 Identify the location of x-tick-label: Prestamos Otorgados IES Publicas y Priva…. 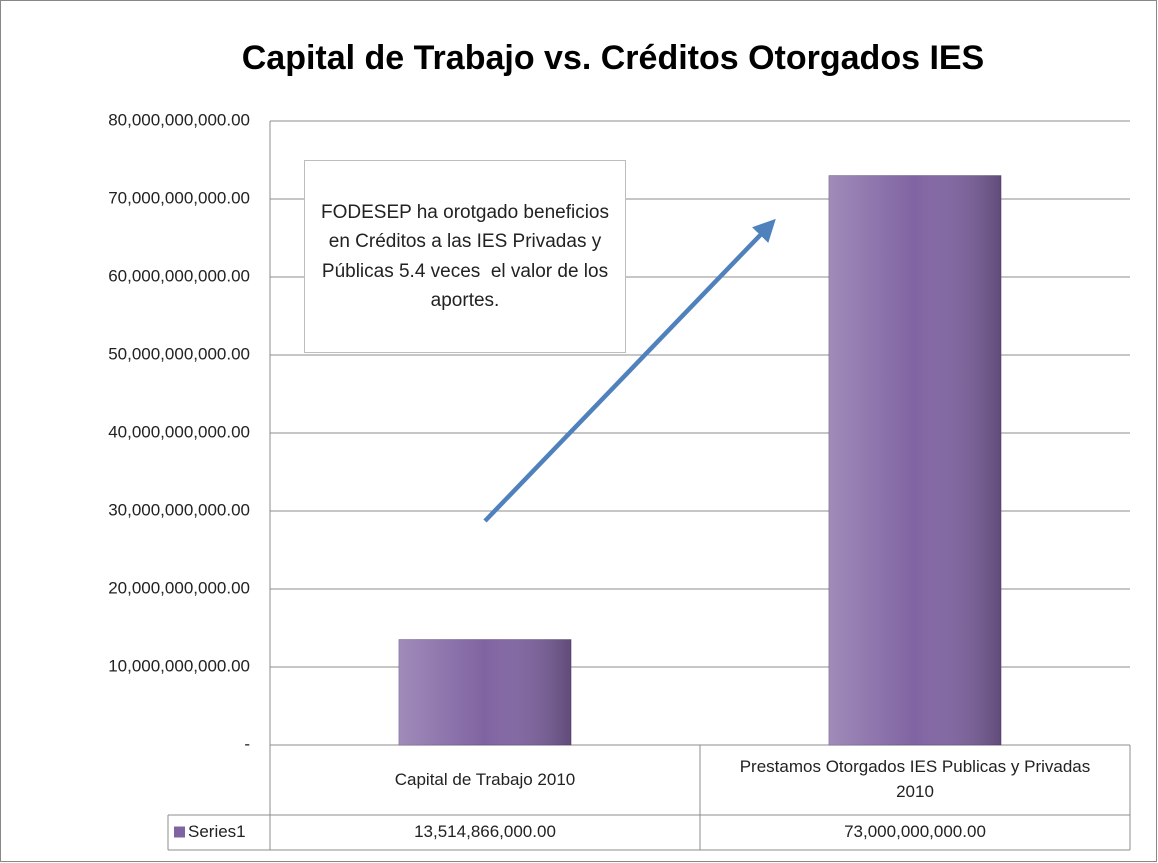
(915, 779).